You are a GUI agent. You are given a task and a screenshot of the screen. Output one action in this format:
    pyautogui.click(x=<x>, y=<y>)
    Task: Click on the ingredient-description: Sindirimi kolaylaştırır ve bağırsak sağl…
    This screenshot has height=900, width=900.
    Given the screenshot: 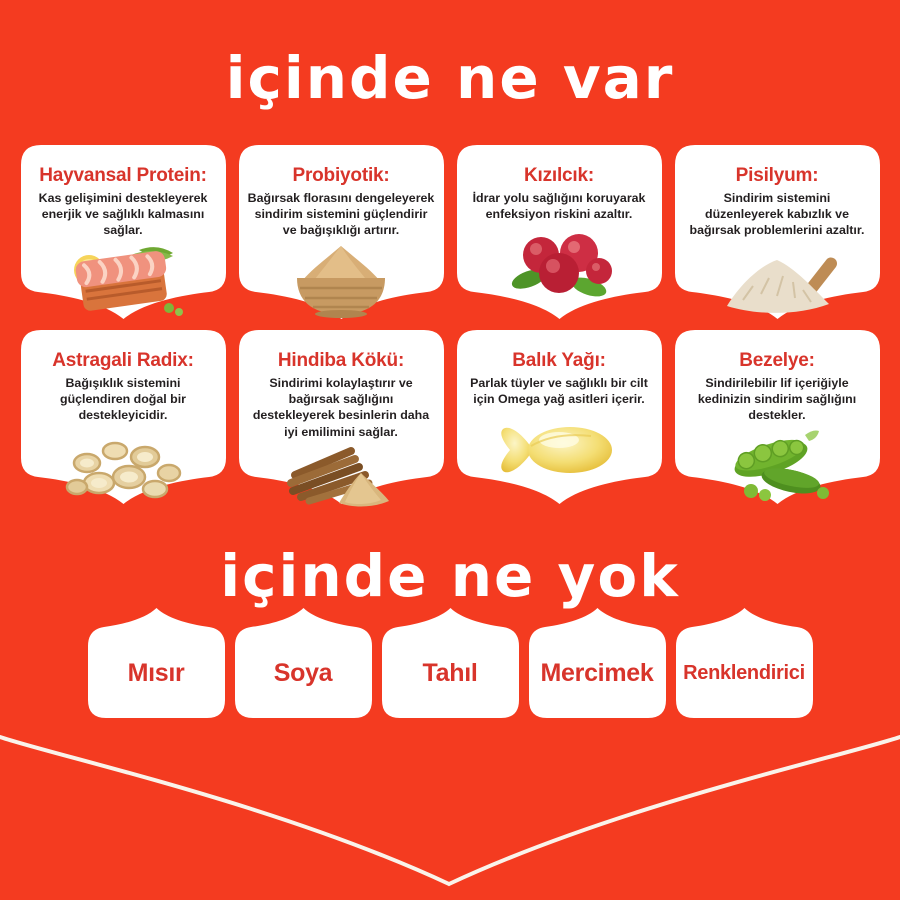 What is the action you would take?
    pyautogui.click(x=341, y=407)
    